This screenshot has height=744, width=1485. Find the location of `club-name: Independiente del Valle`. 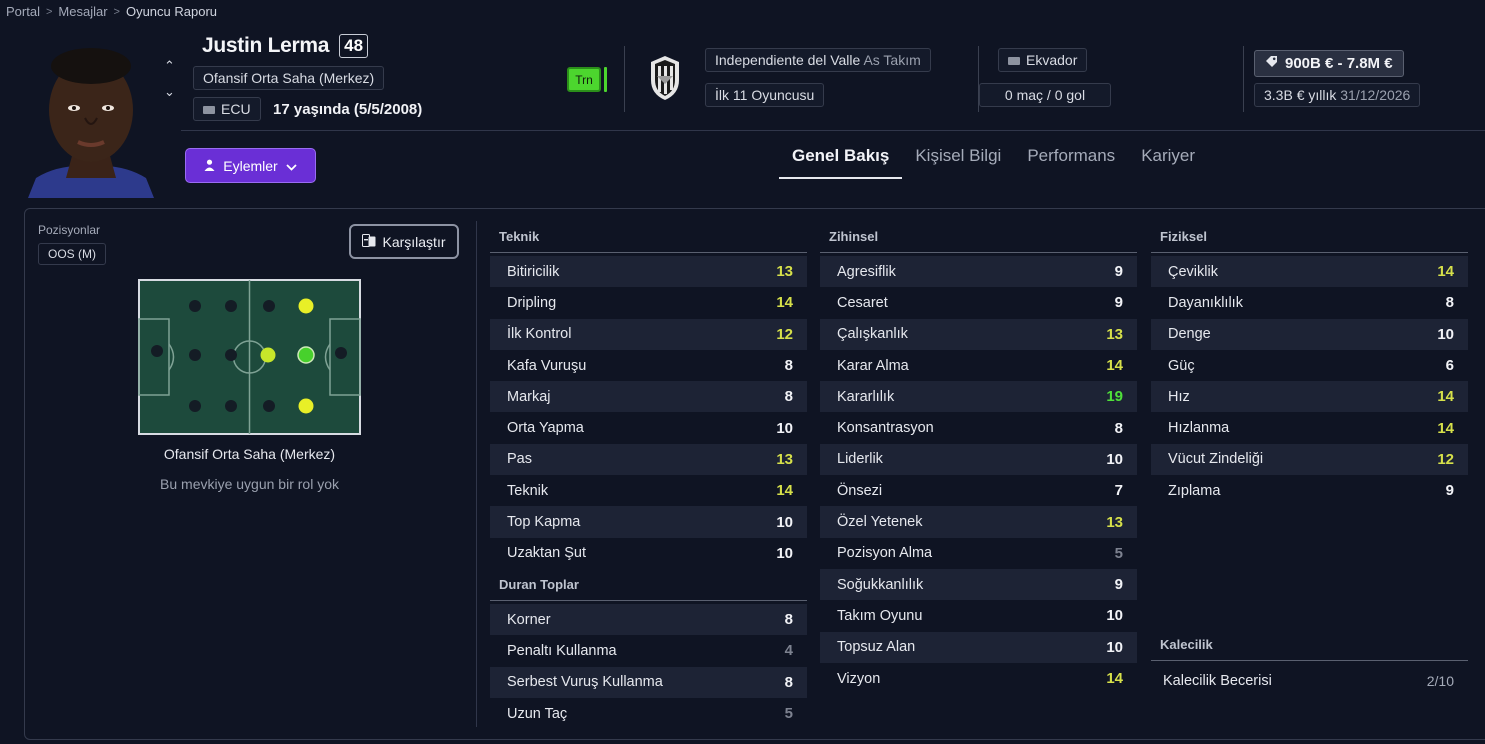

club-name: Independiente del Valle is located at coordinates (788, 60).